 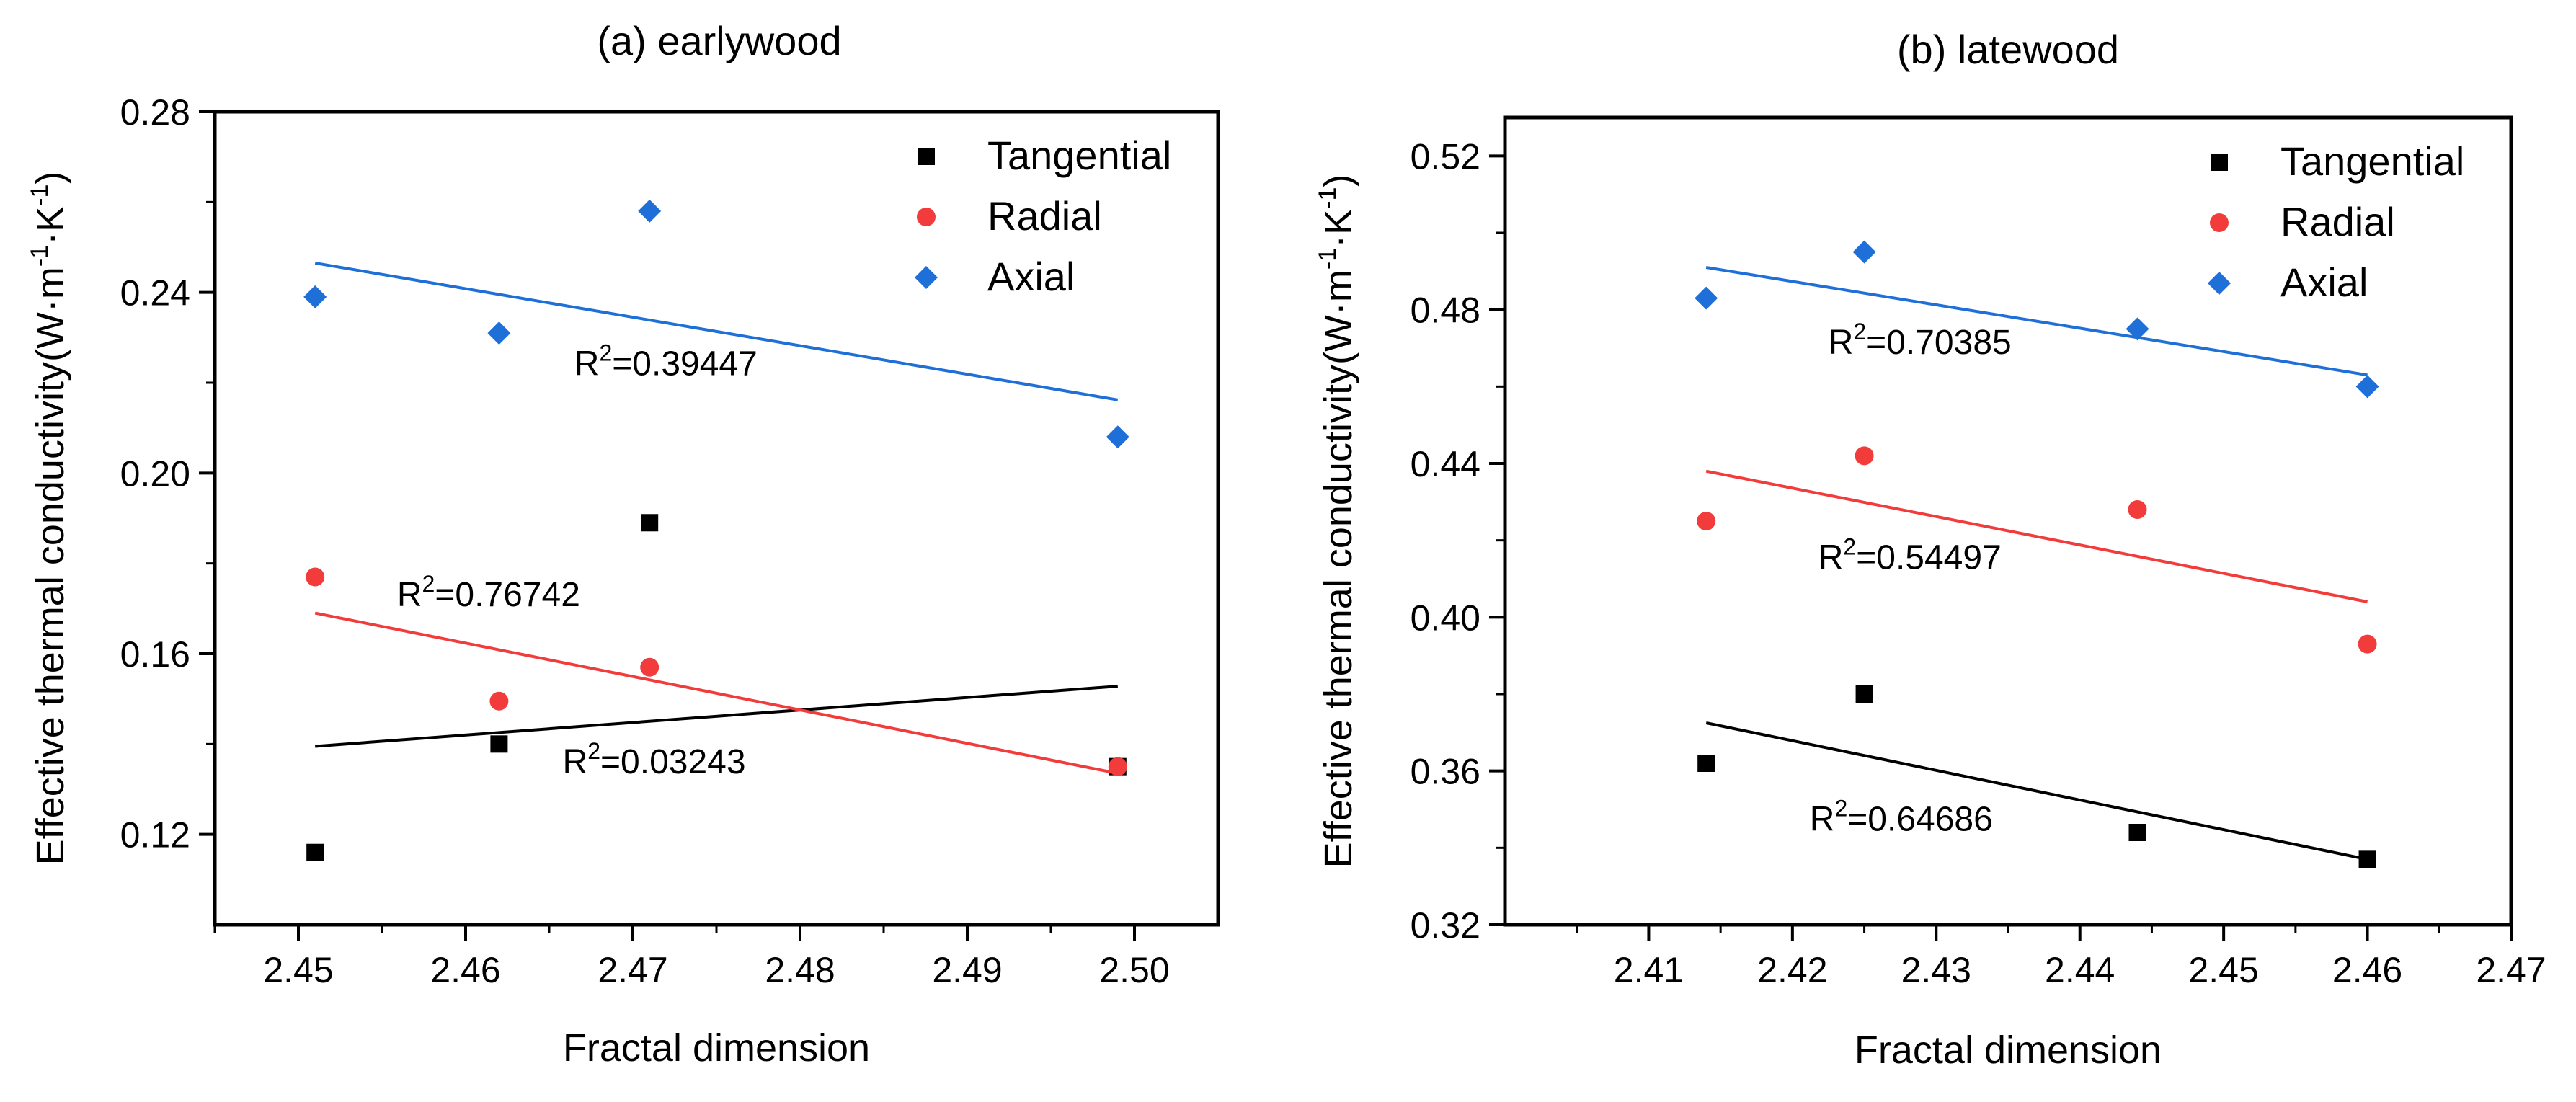 I want to click on r2-label-radial: R2=0.54497, so click(x=1910, y=556).